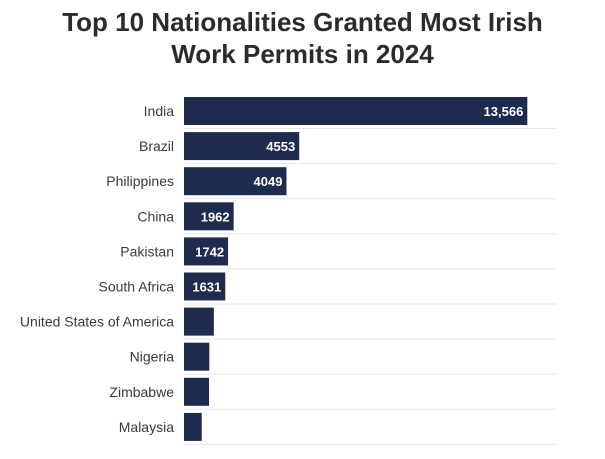 The width and height of the screenshot is (605, 459). I want to click on category-label-pakistan: Pakistan, so click(147, 251).